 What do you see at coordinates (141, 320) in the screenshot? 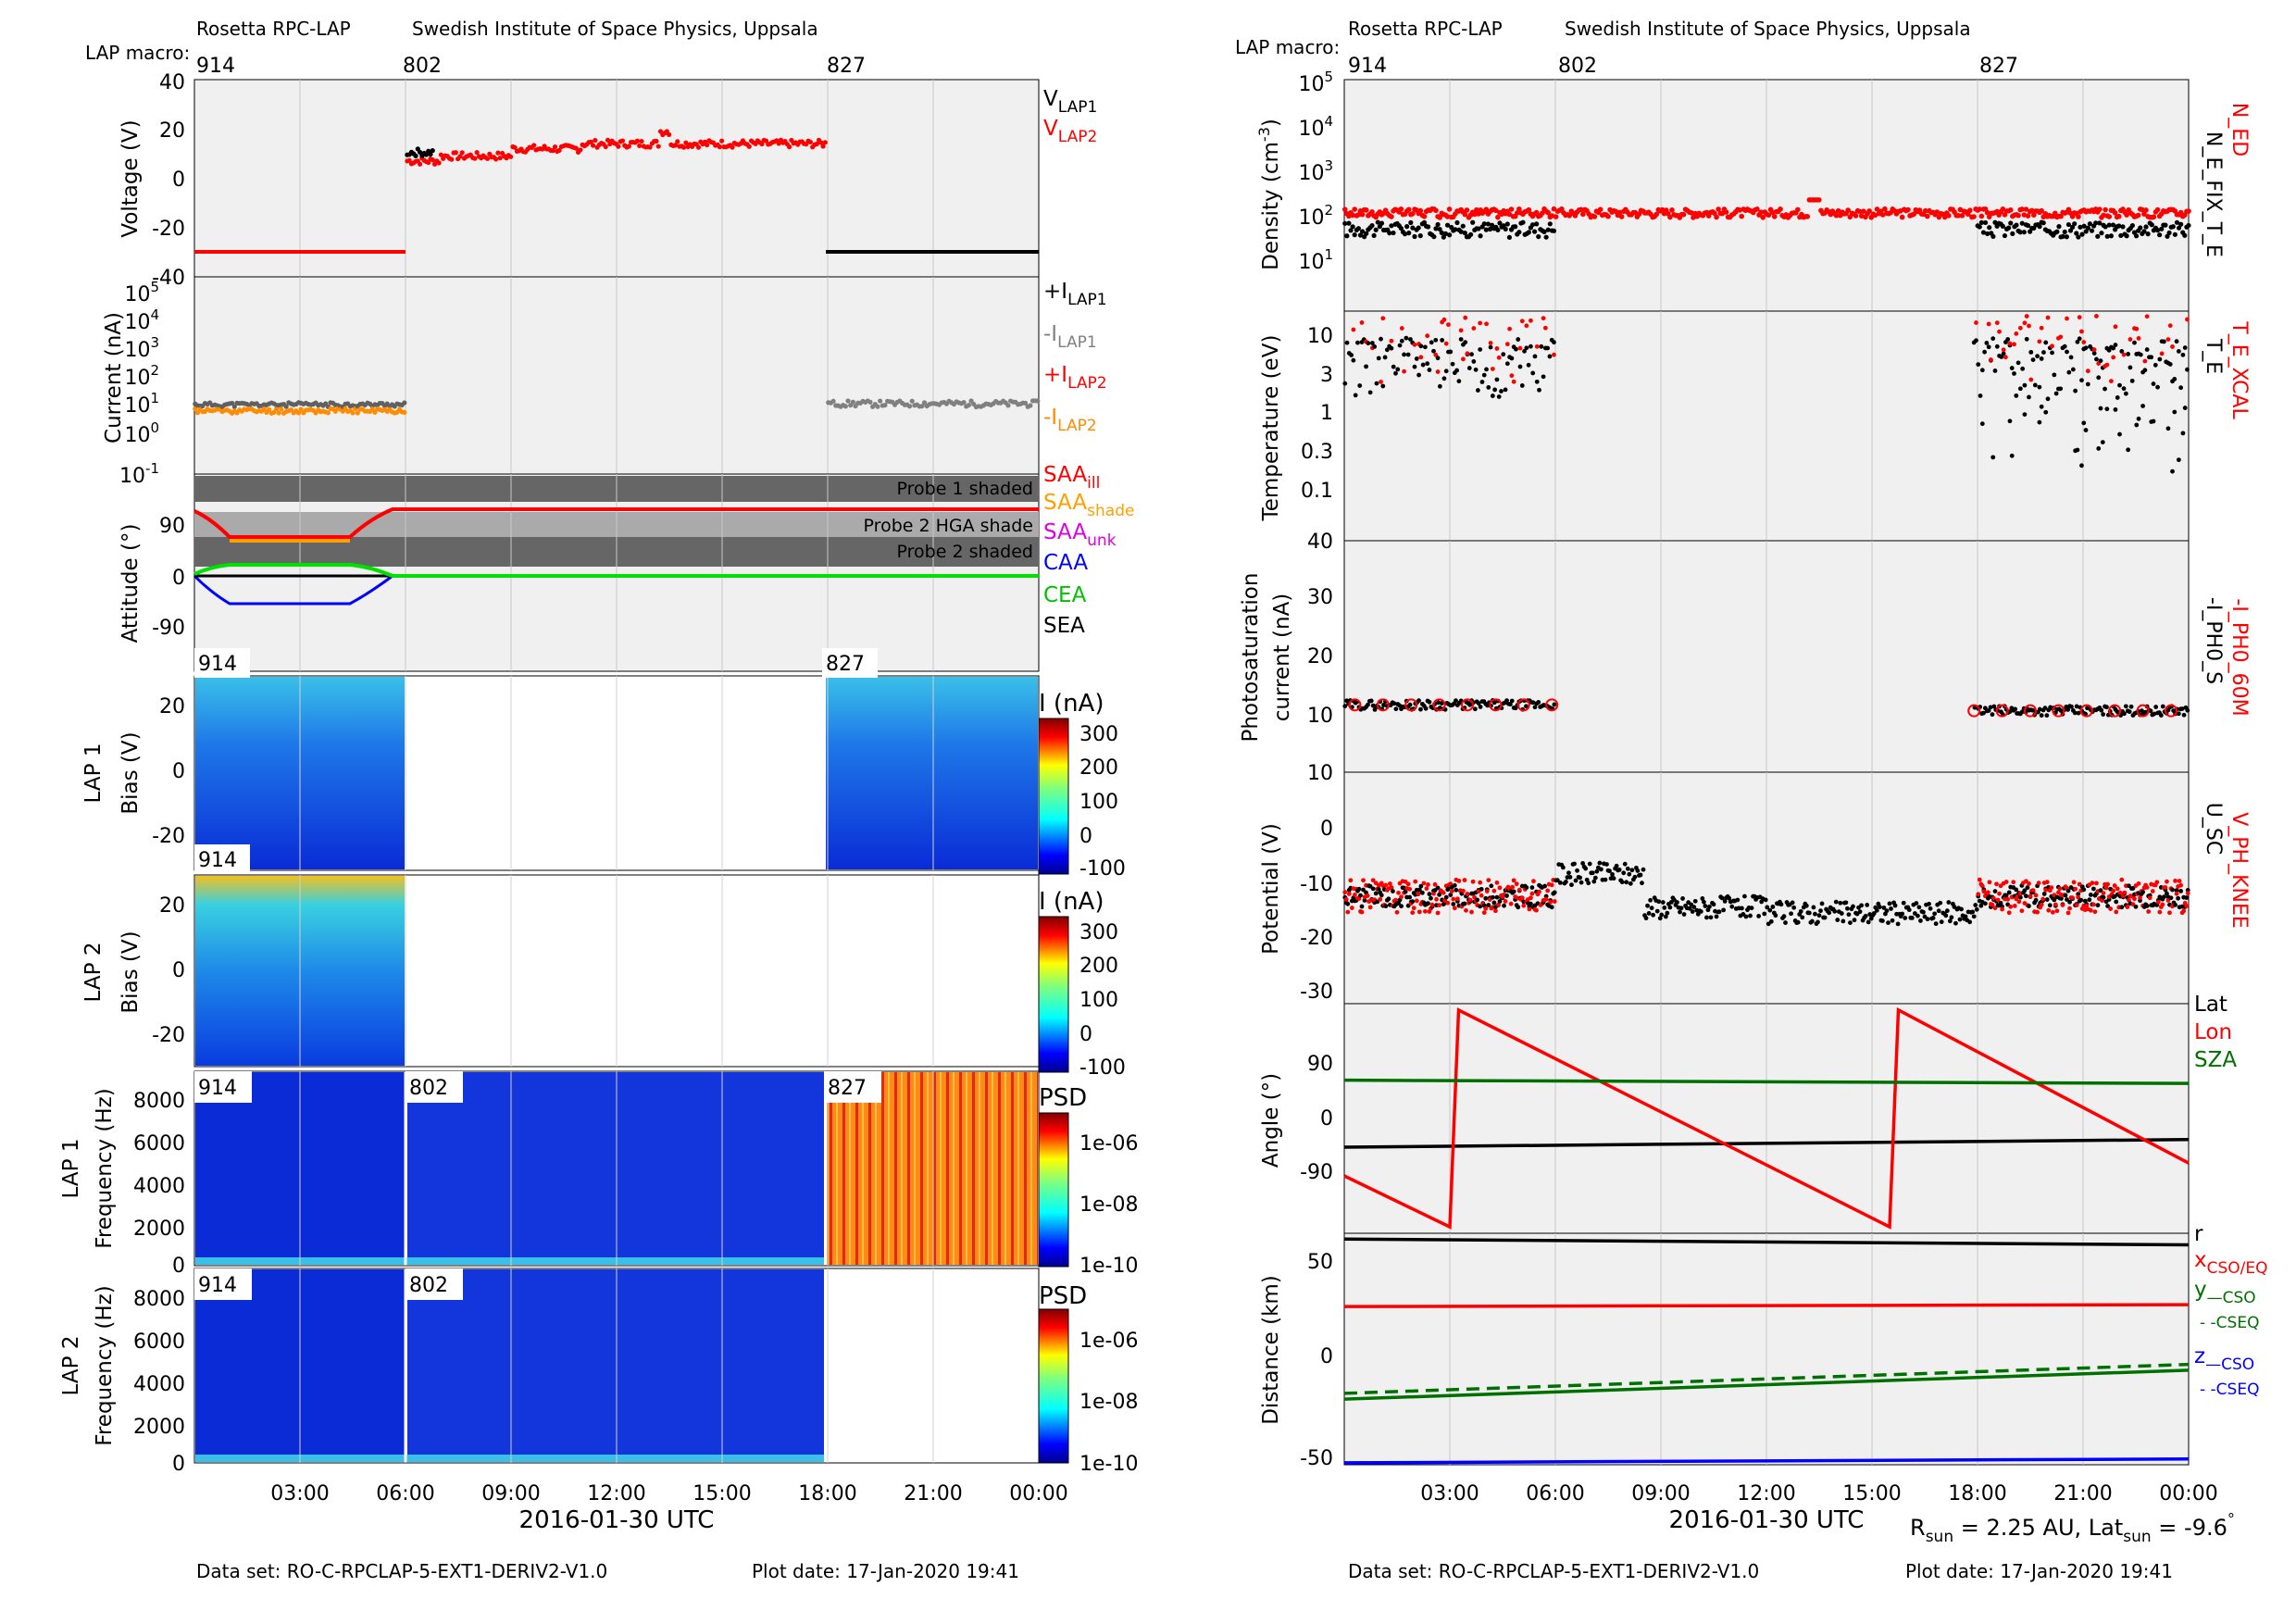
I see `current-ytick: 104` at bounding box center [141, 320].